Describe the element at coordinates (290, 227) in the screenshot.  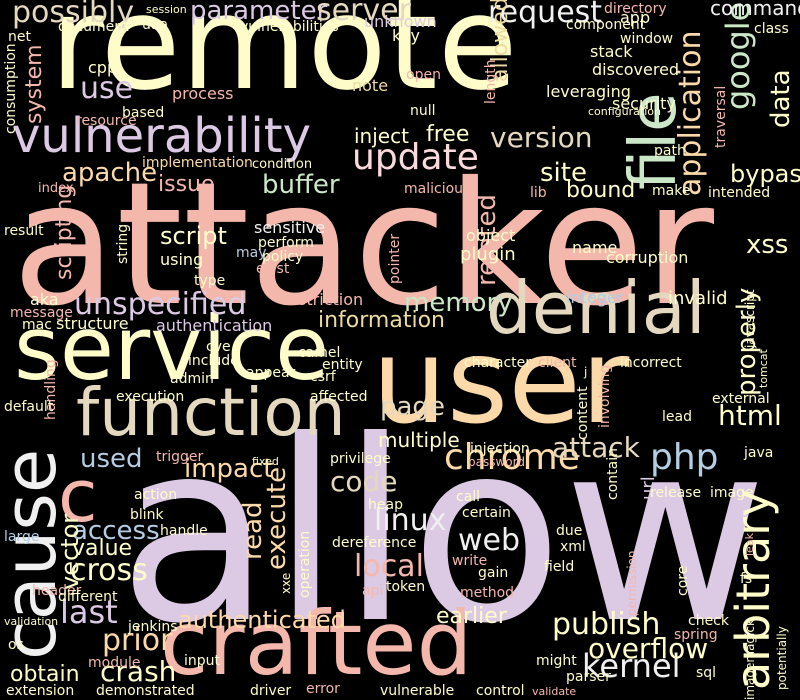
I see `word-sensitive: sensitive` at that location.